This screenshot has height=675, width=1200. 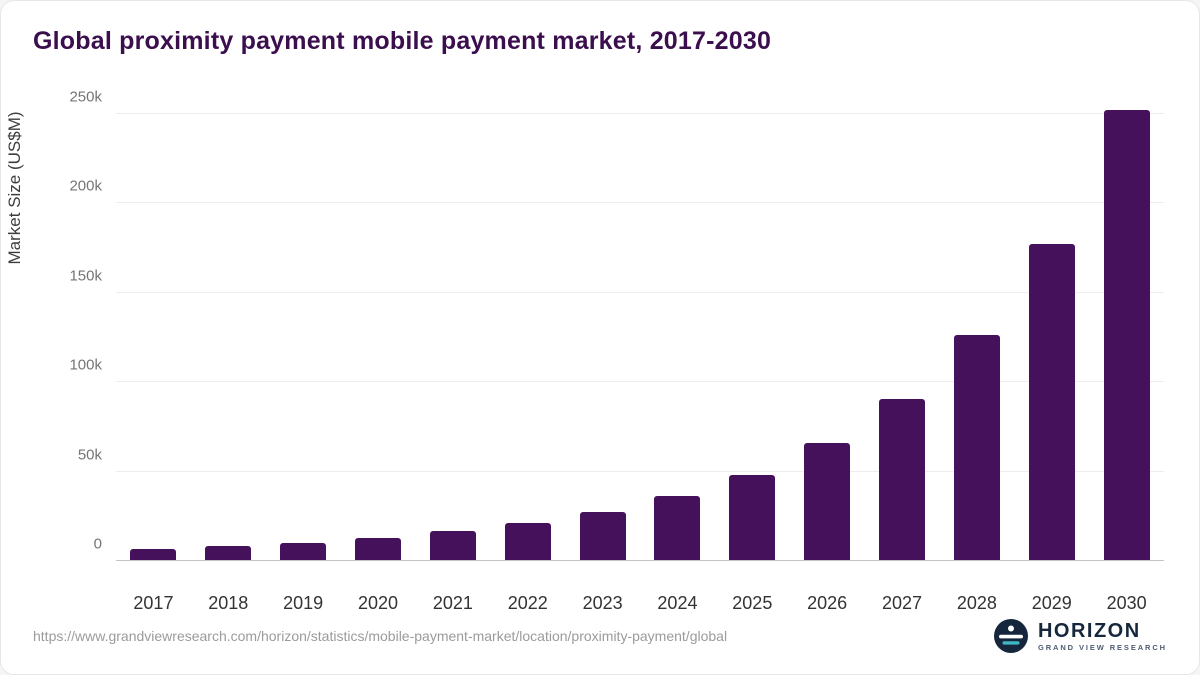 What do you see at coordinates (602, 603) in the screenshot?
I see `x-tick-label: 2023` at bounding box center [602, 603].